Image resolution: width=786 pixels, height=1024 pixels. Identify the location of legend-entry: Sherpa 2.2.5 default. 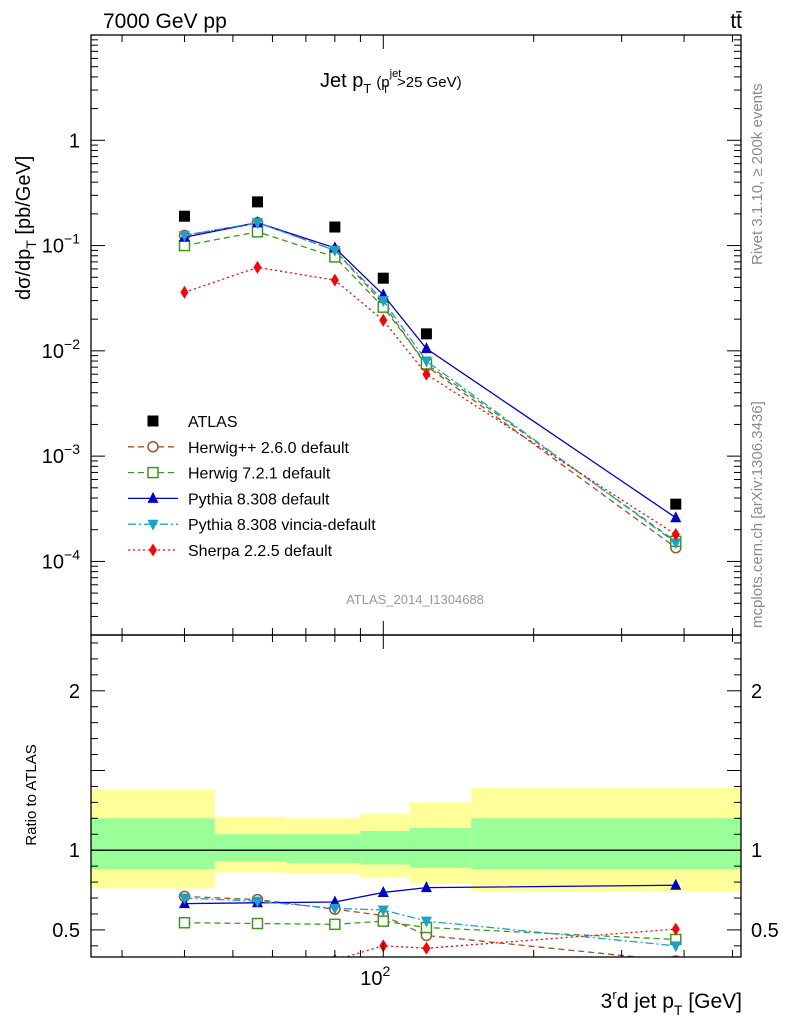
(230, 551).